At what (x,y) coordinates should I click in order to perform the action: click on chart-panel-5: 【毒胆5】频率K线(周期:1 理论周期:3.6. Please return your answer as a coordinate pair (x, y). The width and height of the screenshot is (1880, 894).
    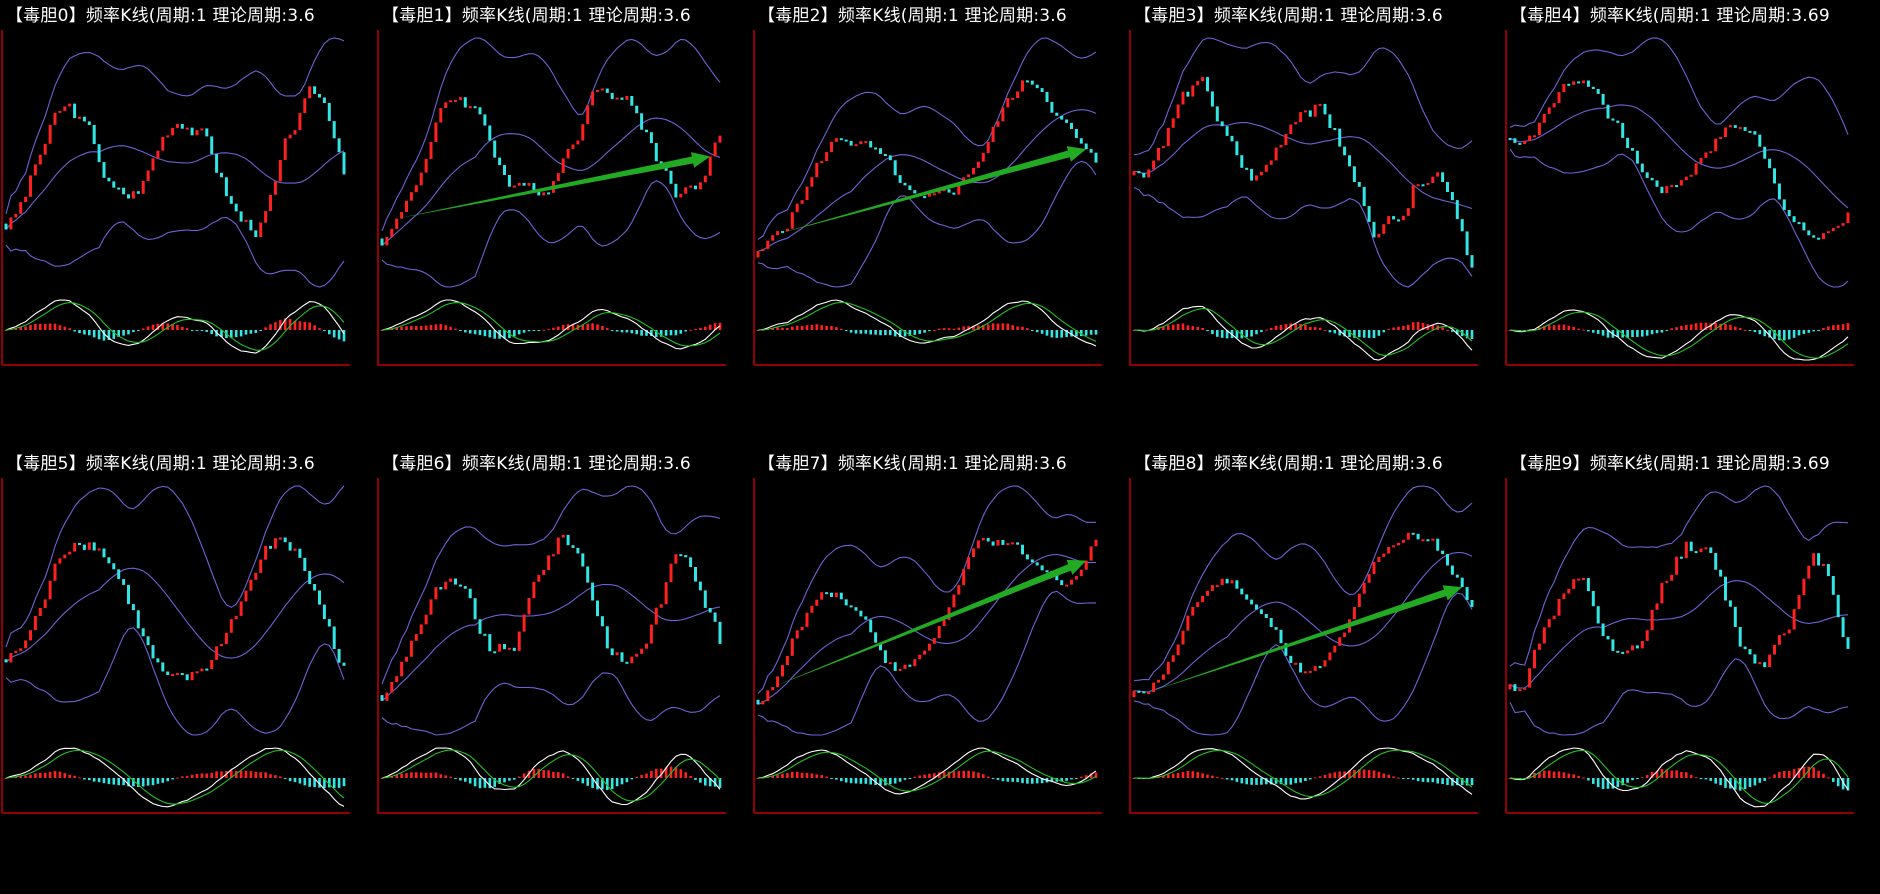
    Looking at the image, I should click on (187, 671).